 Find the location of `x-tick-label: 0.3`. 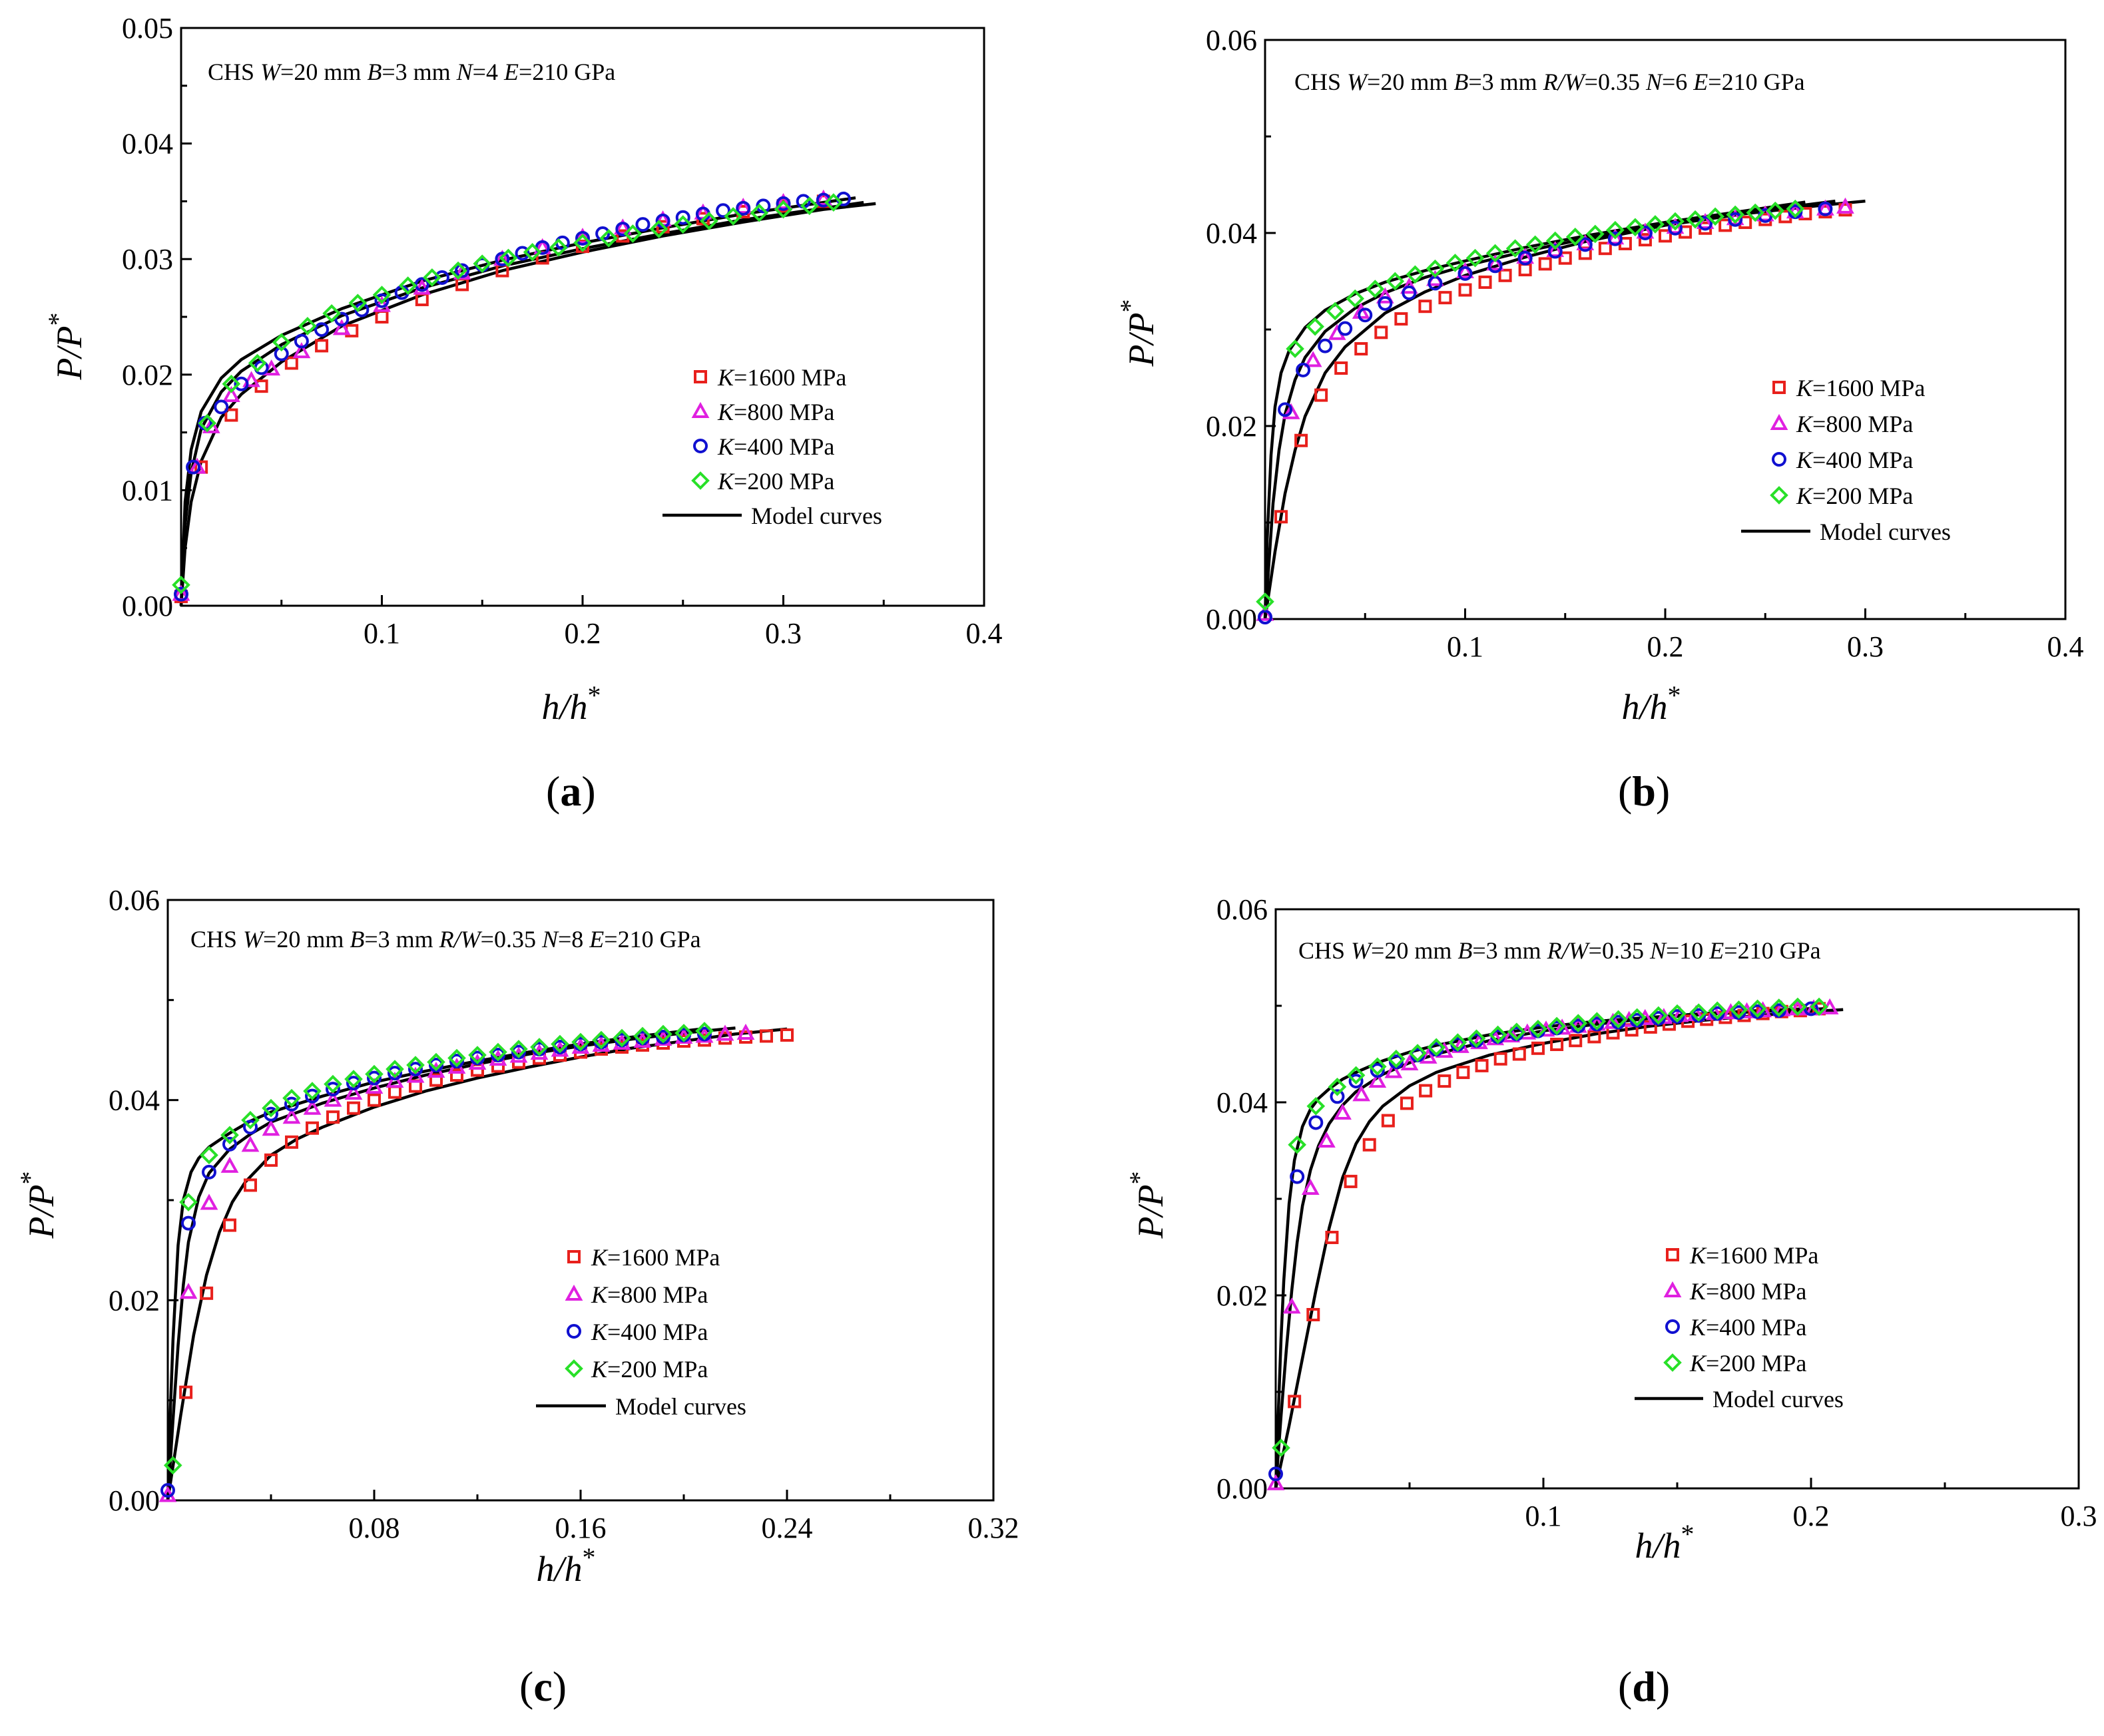

x-tick-label: 0.3 is located at coordinates (2079, 1516).